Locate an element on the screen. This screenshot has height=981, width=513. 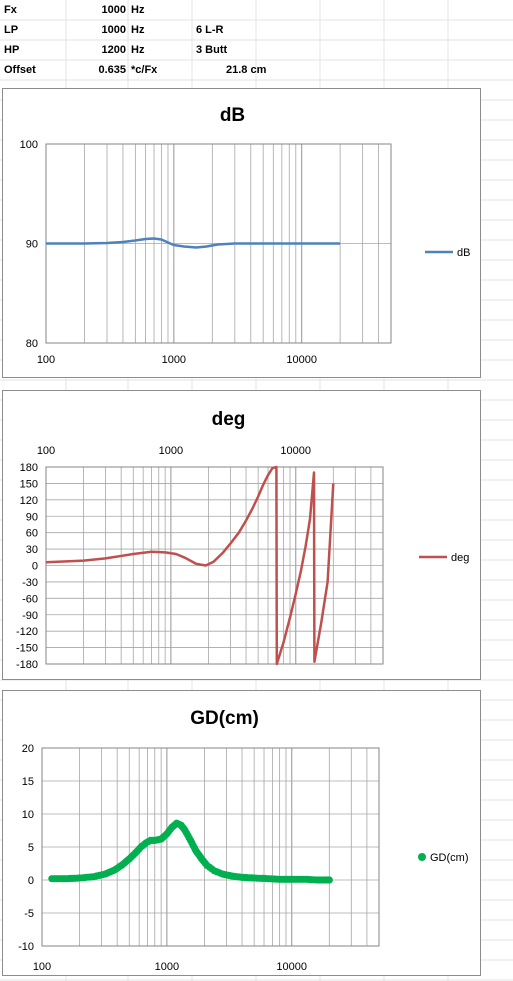
chart-gd-xtick: 10000 is located at coordinates (291, 967).